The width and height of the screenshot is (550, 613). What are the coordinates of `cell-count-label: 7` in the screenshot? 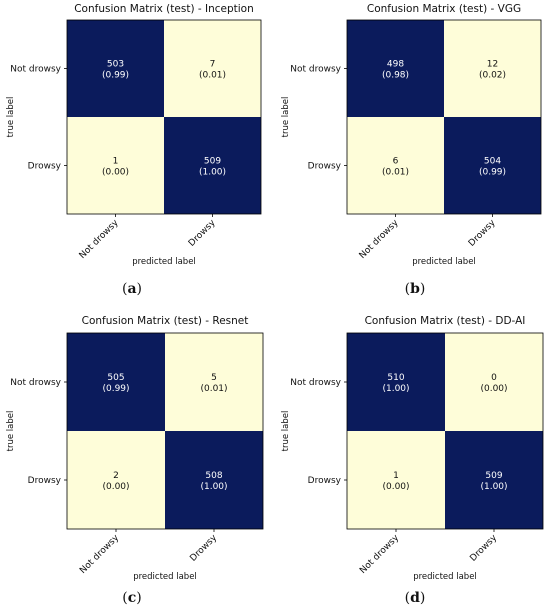 It's located at (213, 65).